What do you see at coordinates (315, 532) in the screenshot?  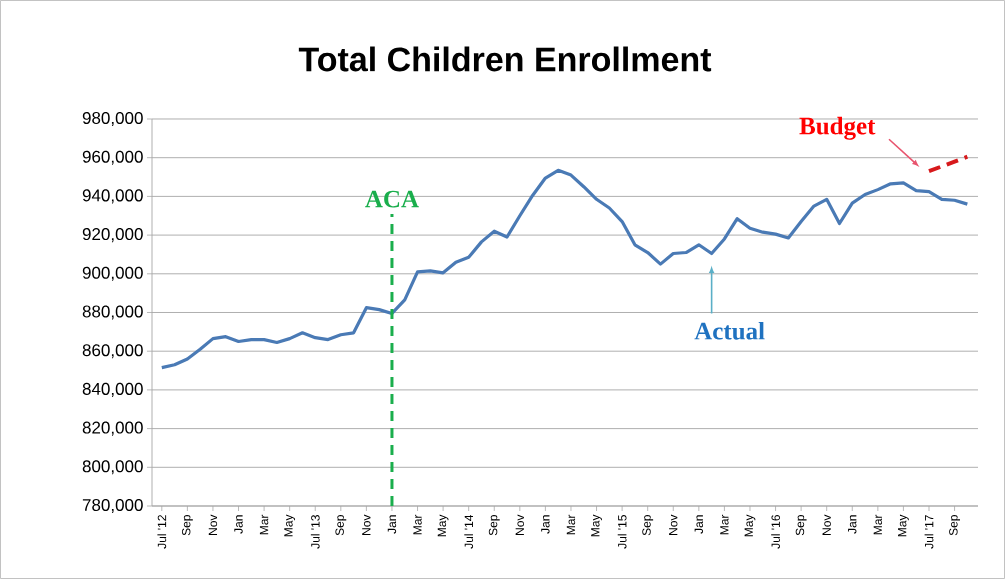 I see `x-tick-label: Jul '13` at bounding box center [315, 532].